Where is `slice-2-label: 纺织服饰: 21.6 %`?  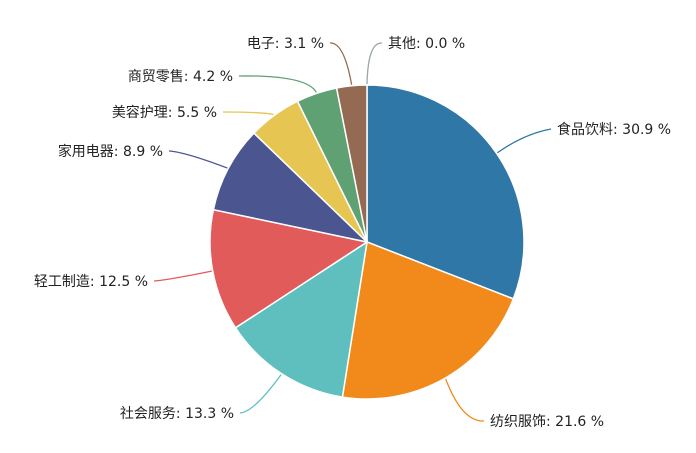
slice-2-label: 纺织服饰: 21.6 % is located at coordinates (547, 422).